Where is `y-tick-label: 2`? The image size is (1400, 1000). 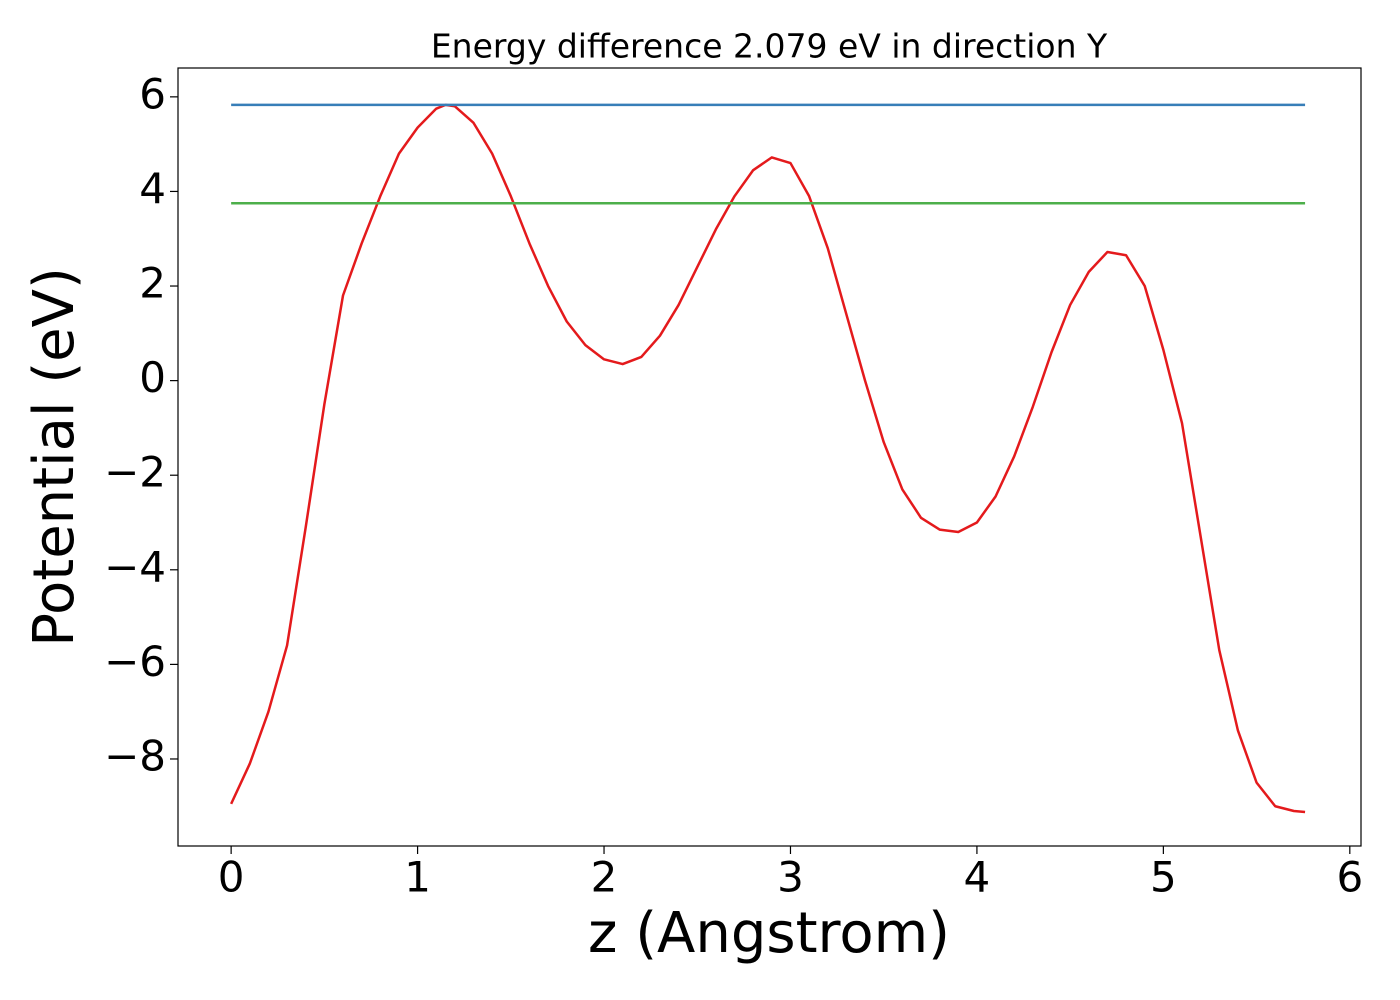
y-tick-label: 2 is located at coordinates (152, 283).